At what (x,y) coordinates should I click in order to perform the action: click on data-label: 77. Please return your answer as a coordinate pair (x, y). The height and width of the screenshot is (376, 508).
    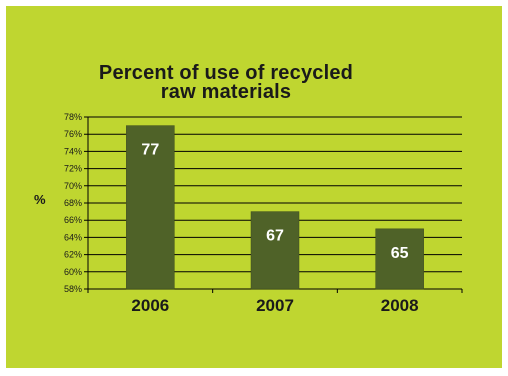
    Looking at the image, I should click on (150, 150).